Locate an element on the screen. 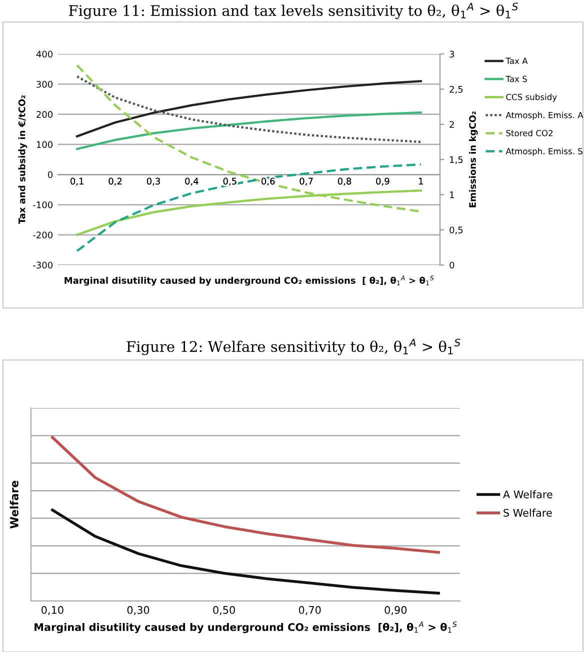 This screenshot has height=652, width=587. legend-label: Atmosph. Emiss. A is located at coordinates (545, 116).